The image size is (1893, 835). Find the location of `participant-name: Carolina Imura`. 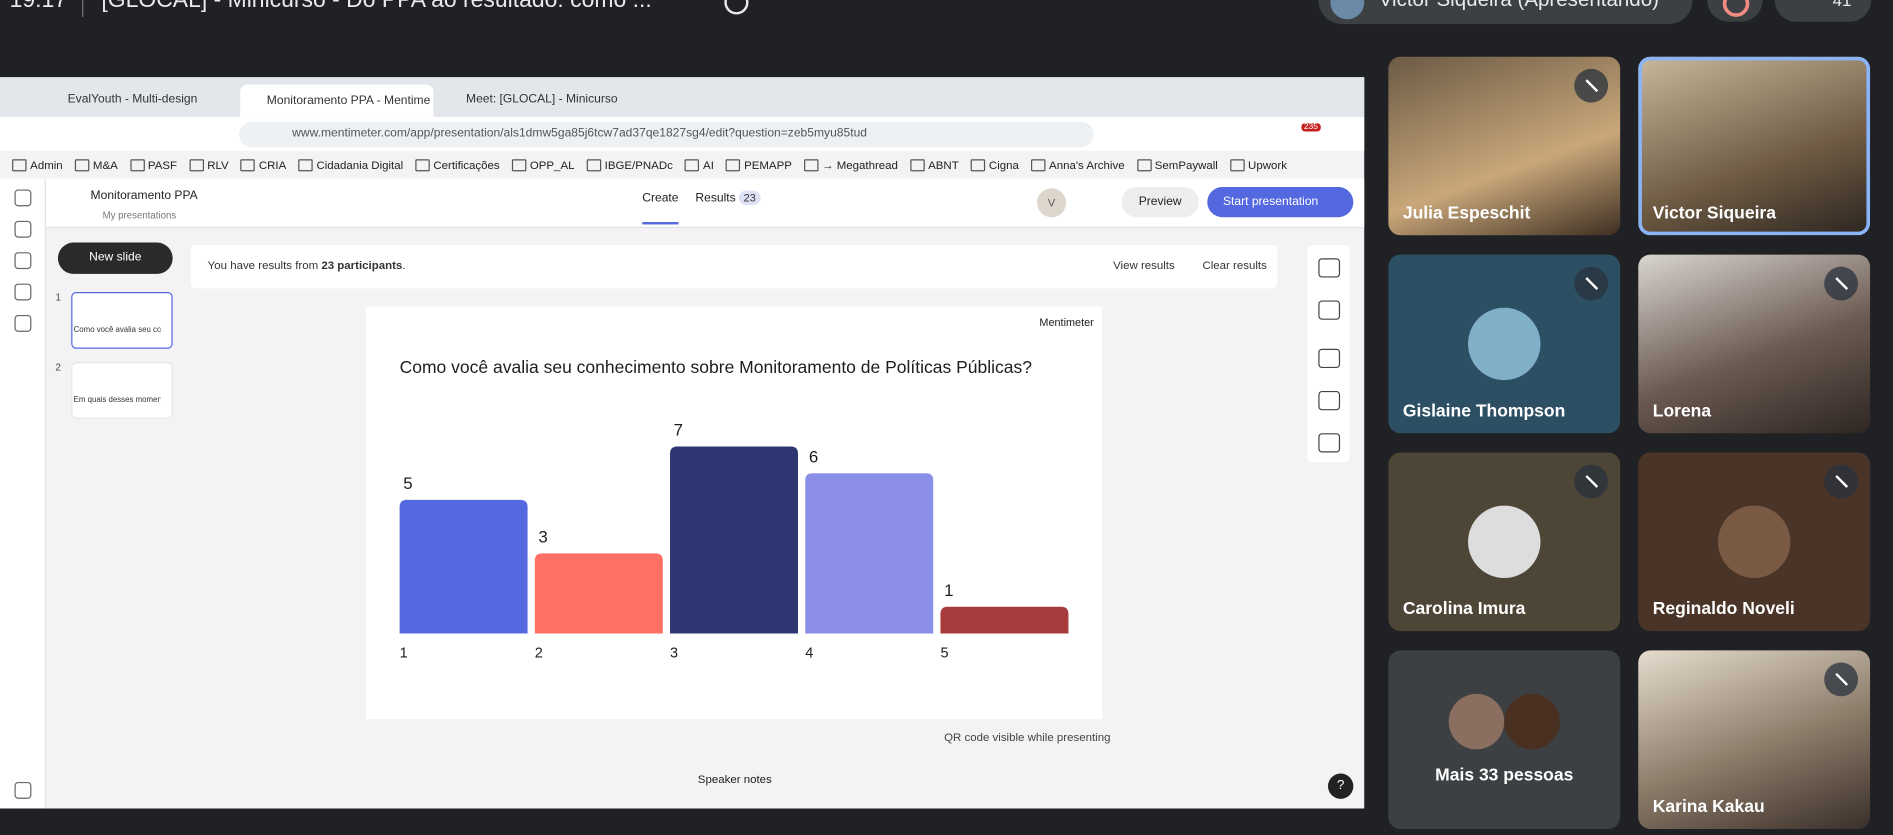

participant-name: Carolina Imura is located at coordinates (1464, 609).